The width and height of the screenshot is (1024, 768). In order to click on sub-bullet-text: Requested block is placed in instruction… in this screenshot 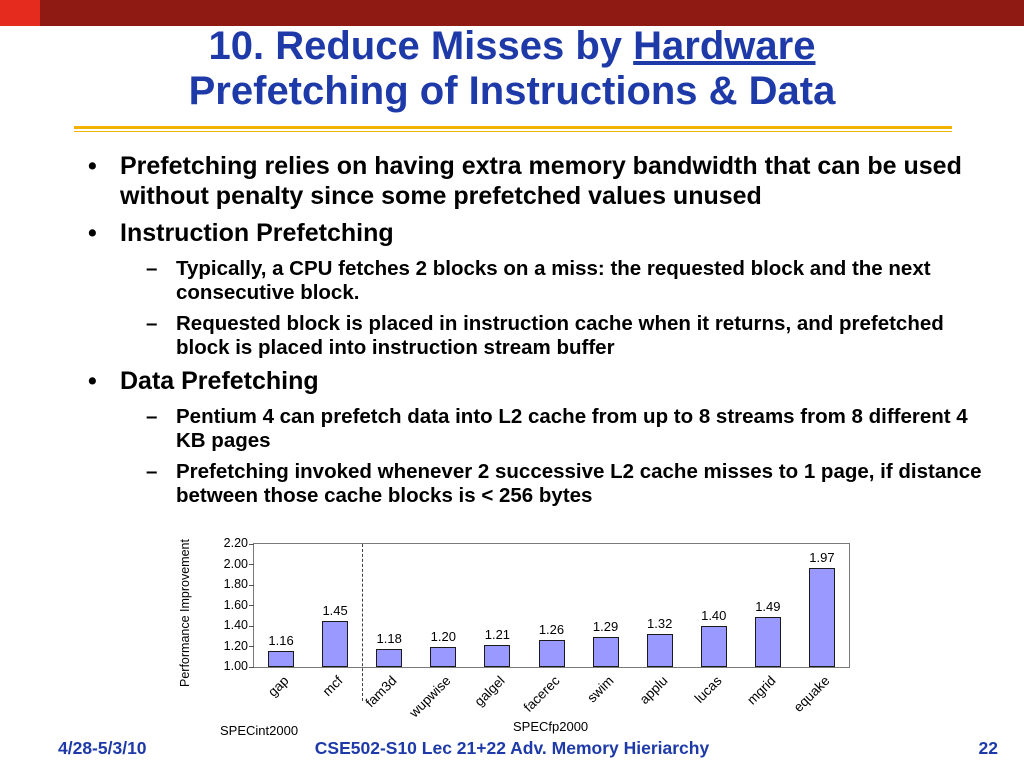, I will do `click(560, 335)`.